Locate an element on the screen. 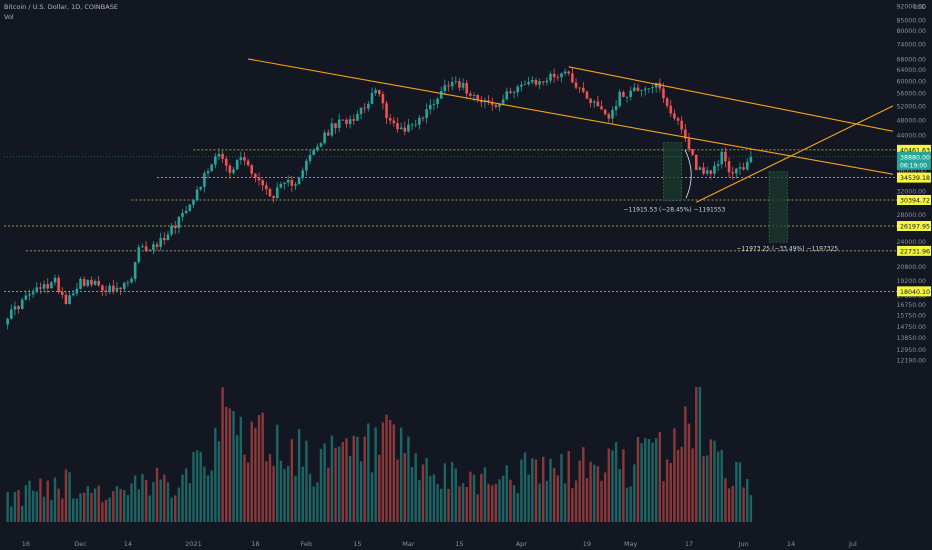 Image resolution: width=932 pixels, height=550 pixels. level-price-label: 34539.18 is located at coordinates (915, 178).